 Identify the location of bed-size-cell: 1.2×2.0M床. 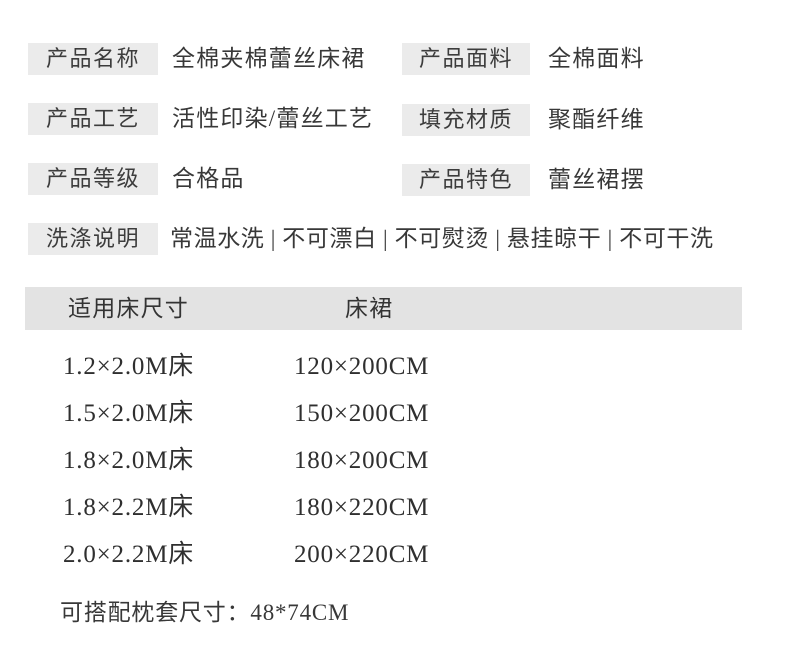
(129, 366).